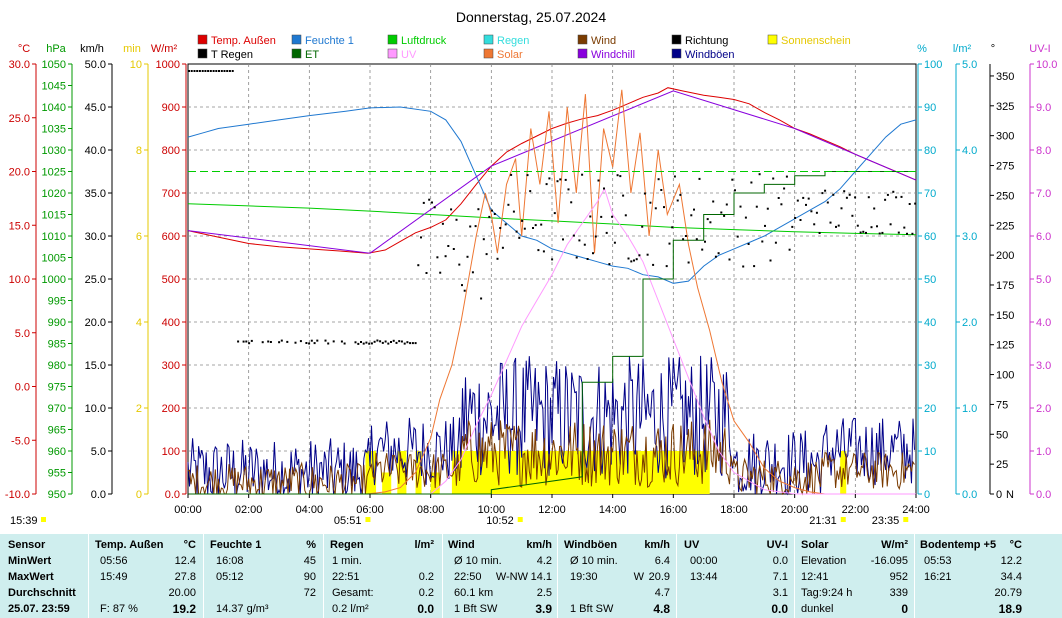 This screenshot has height=618, width=1062. What do you see at coordinates (95, 280) in the screenshot?
I see `axis-tick-label-kmh: 25.0` at bounding box center [95, 280].